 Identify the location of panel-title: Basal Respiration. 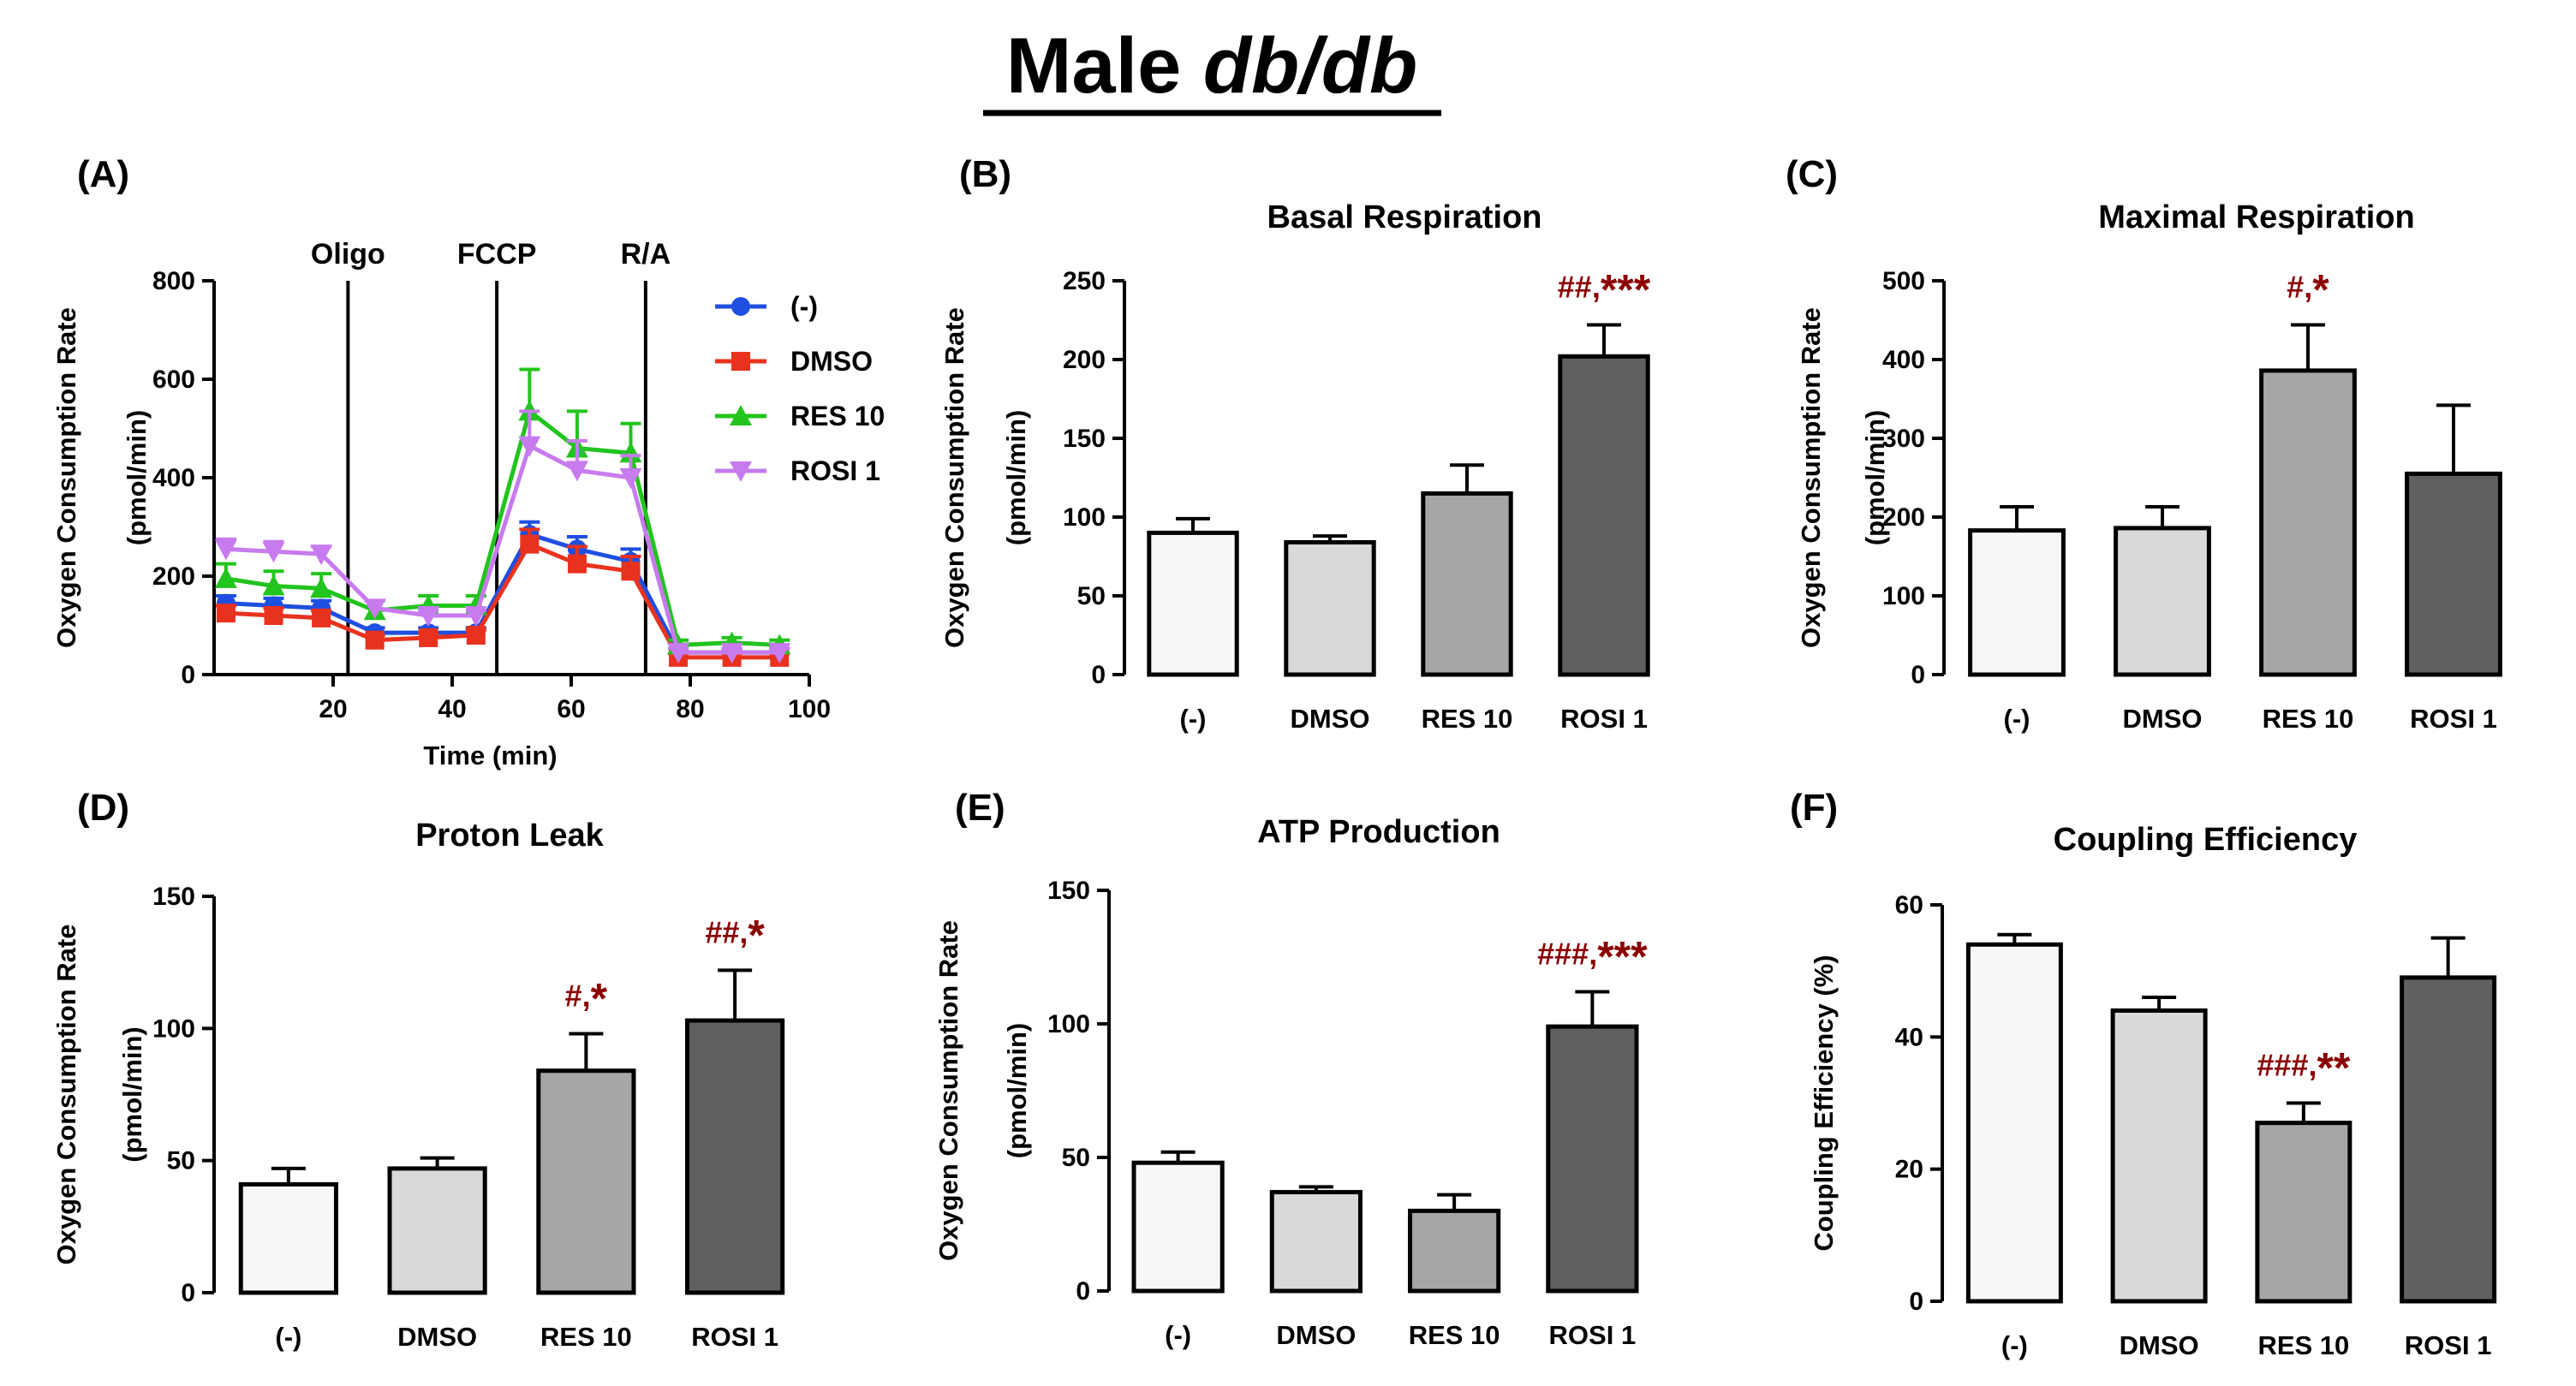
(1404, 217).